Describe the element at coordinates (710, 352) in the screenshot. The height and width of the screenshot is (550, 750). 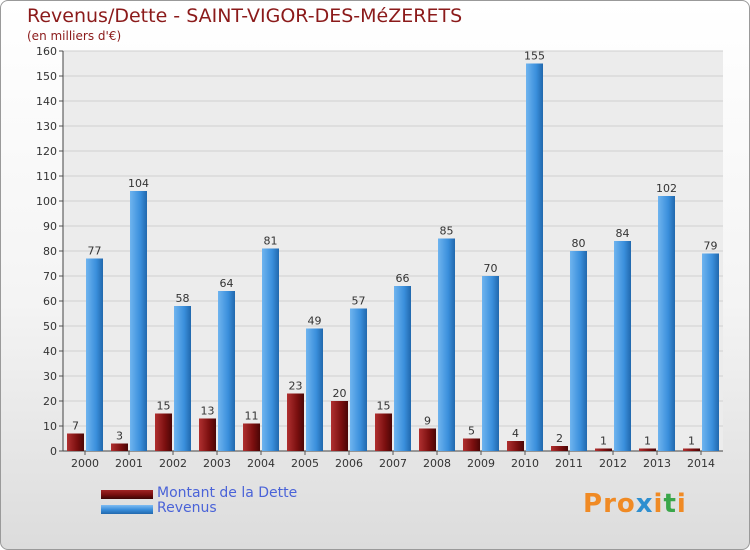
I see `bar-revenue-2014` at that location.